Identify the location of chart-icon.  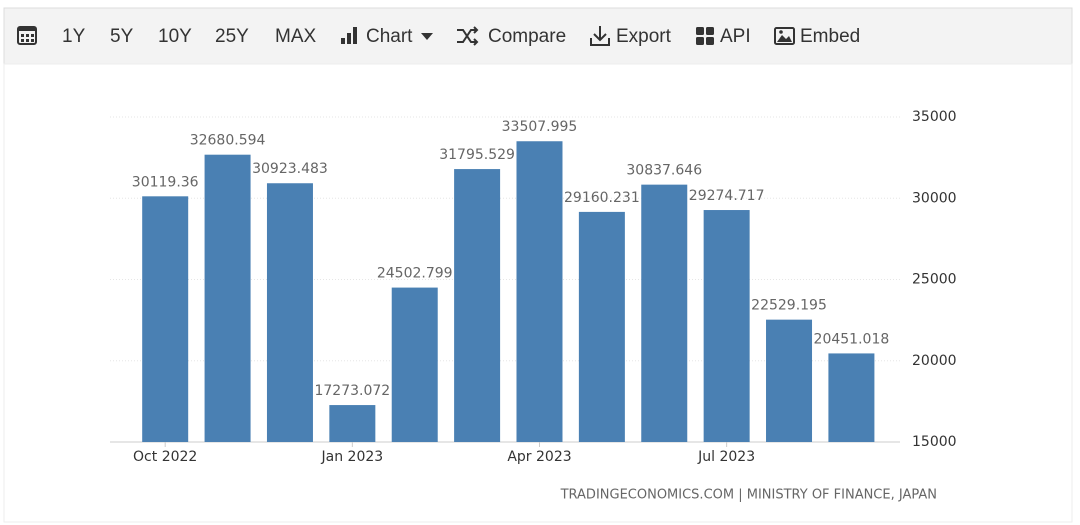
(349, 35).